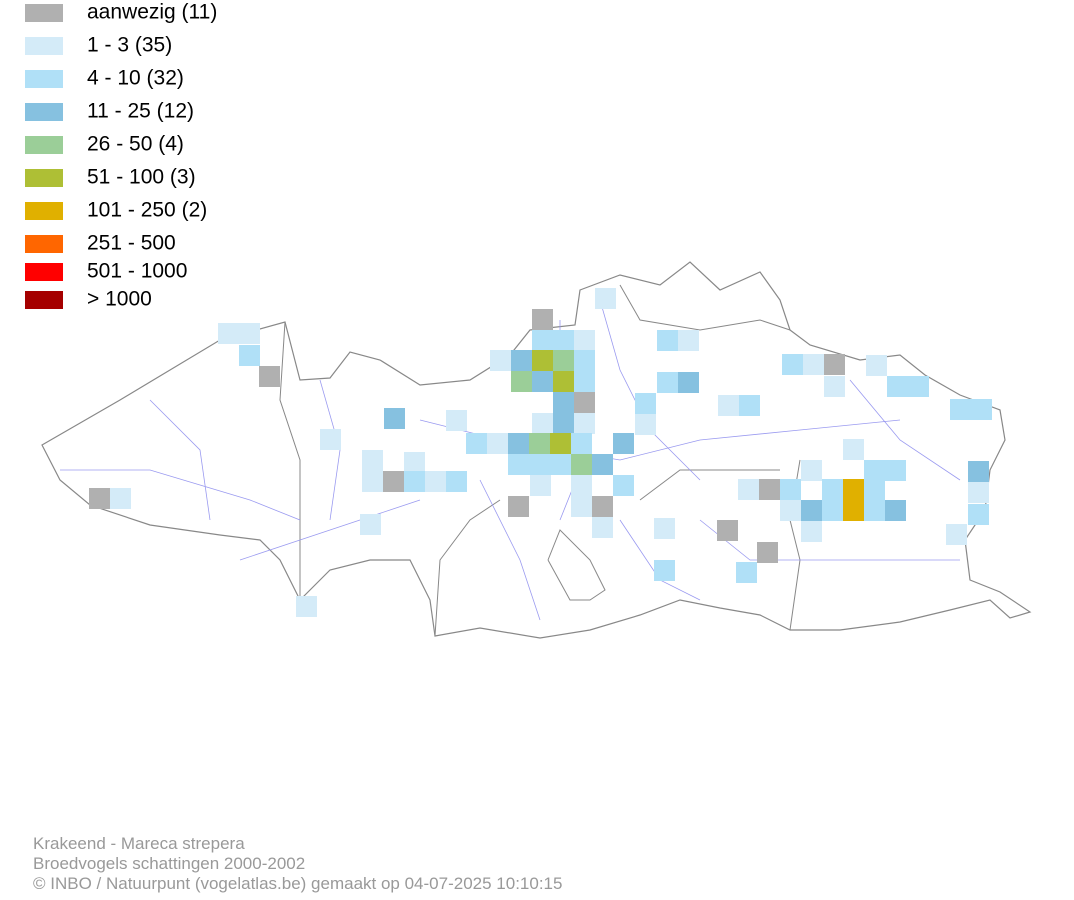 The height and width of the screenshot is (900, 1074). I want to click on legend-label: 11 - 25 (12), so click(140, 111).